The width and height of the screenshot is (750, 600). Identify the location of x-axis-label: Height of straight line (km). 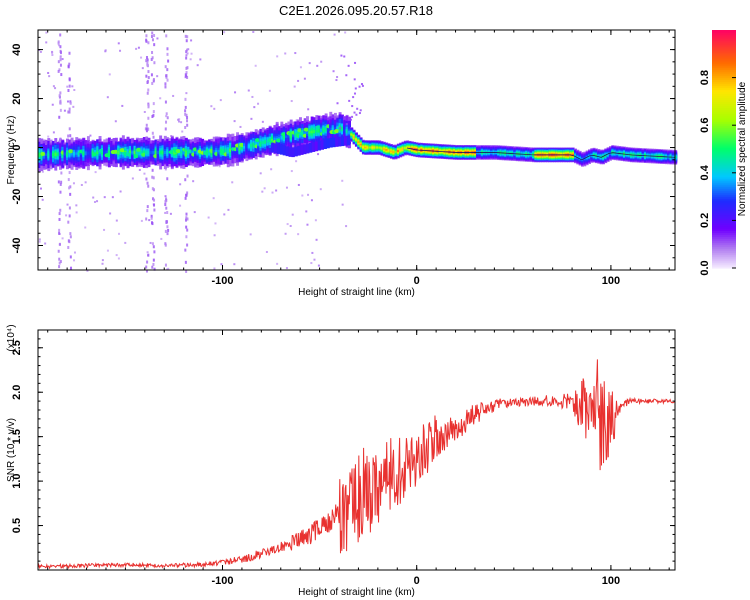
(356, 292).